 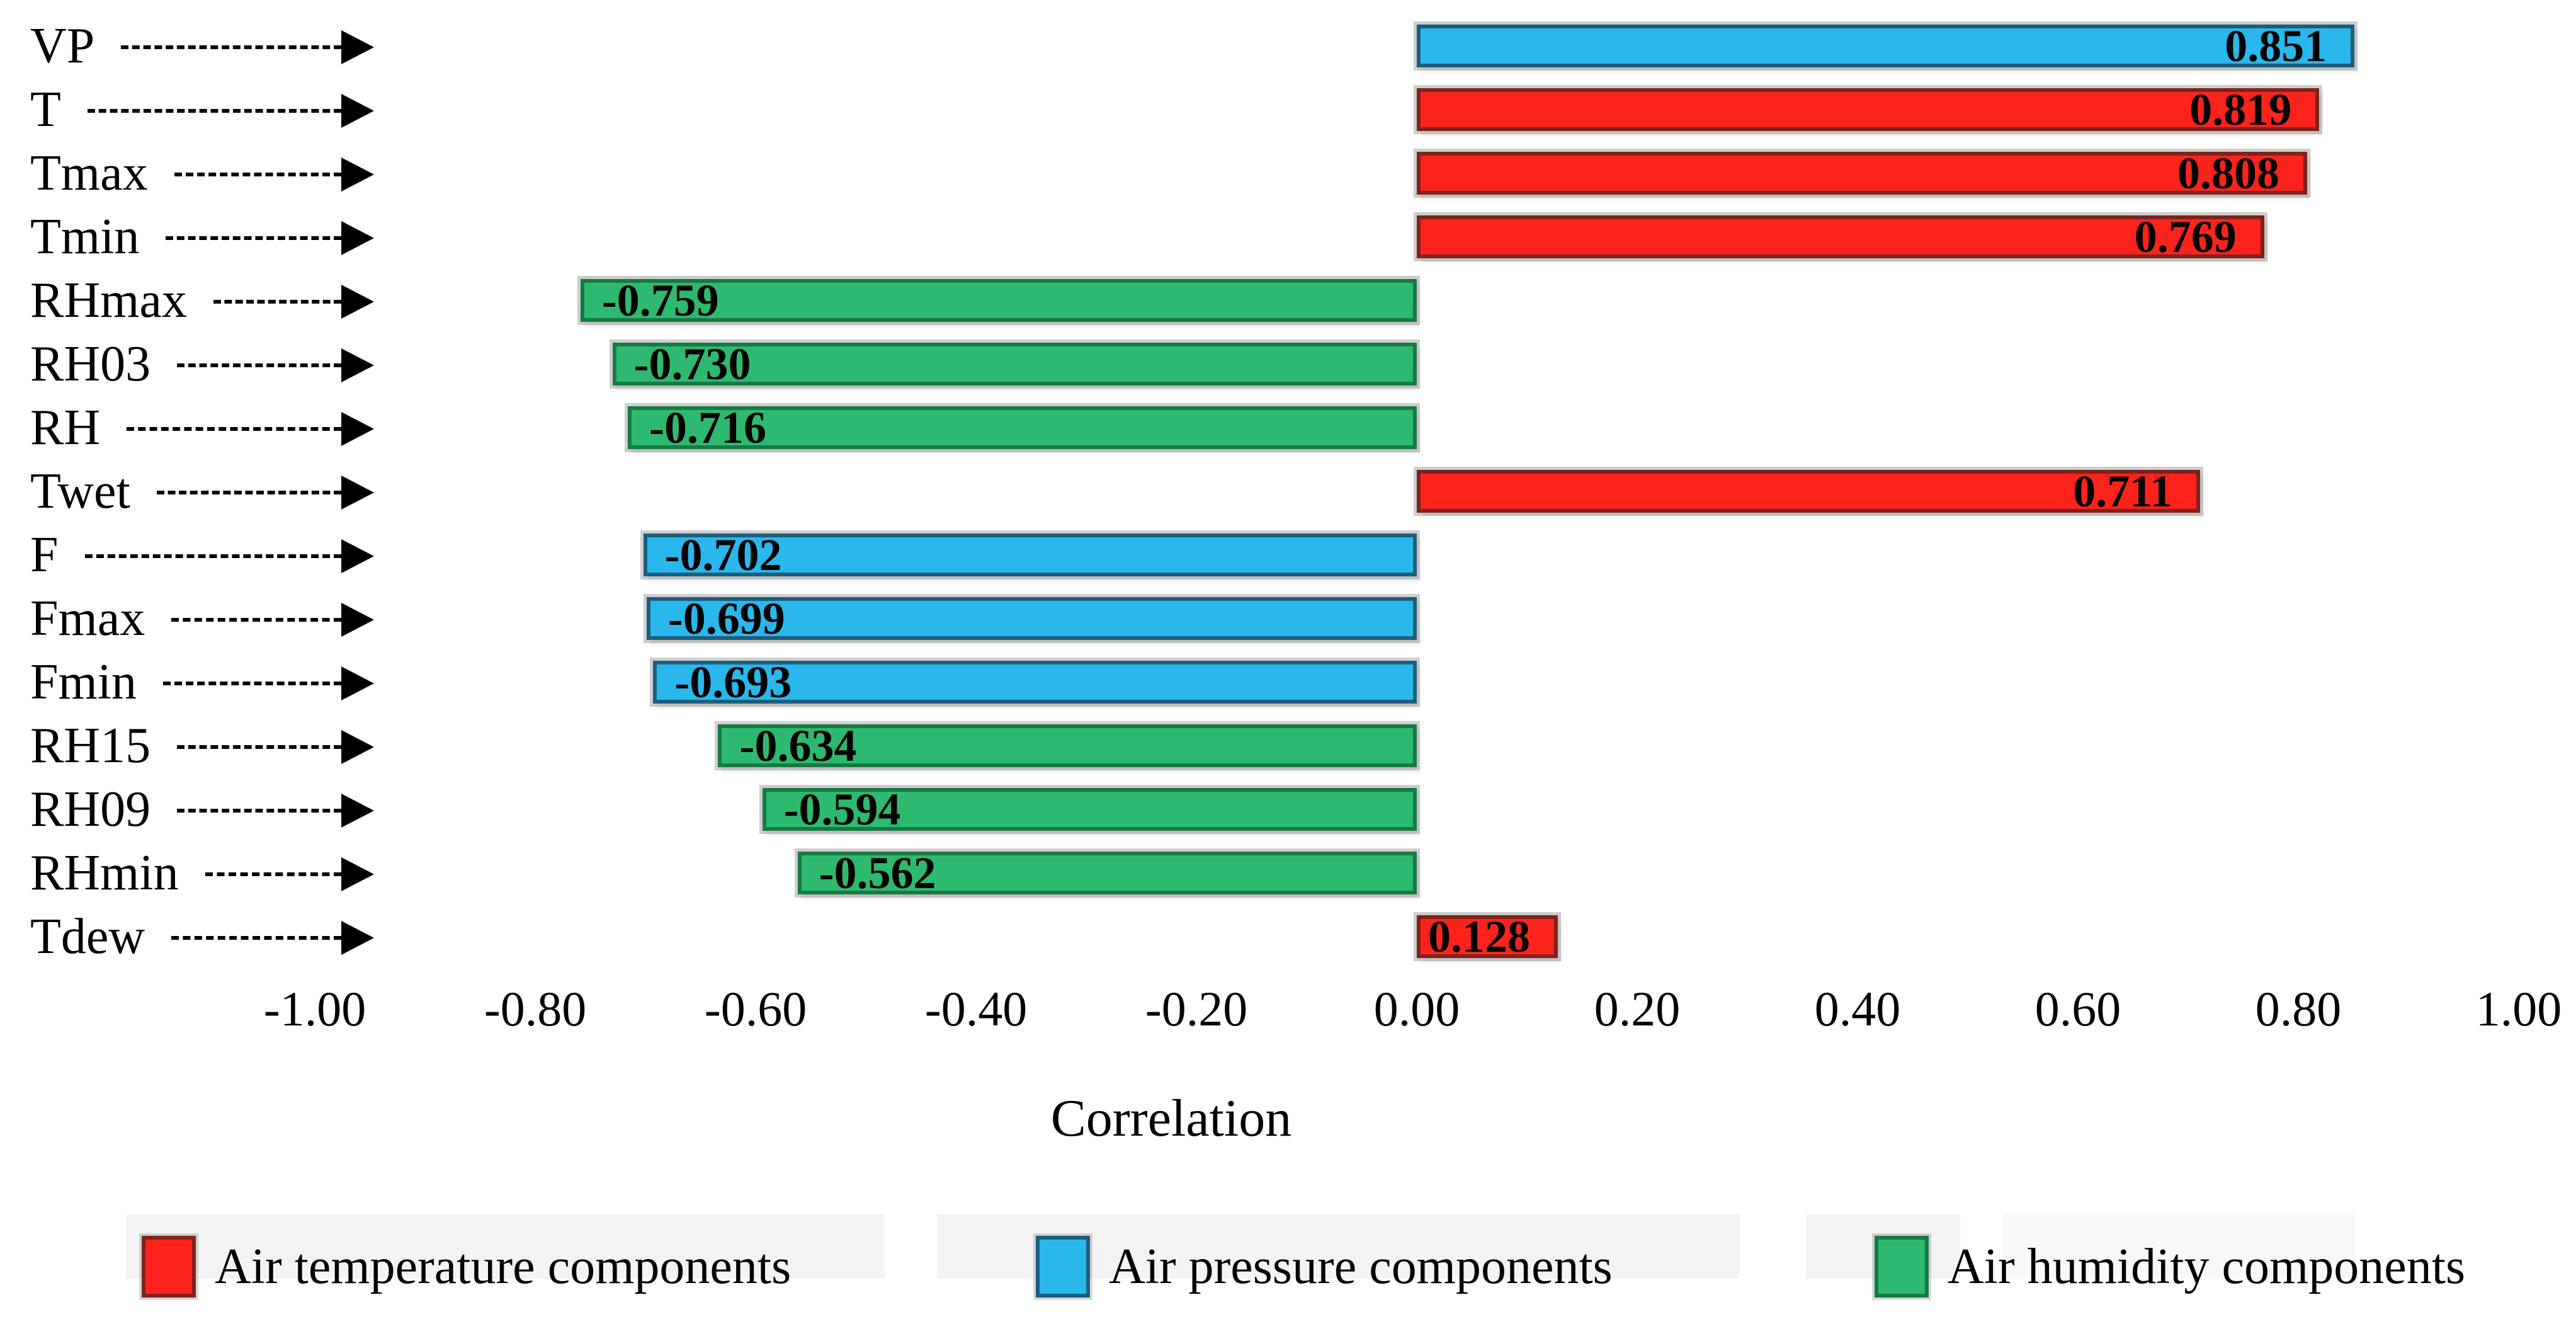 I want to click on legend-label: Air humidity components, so click(x=2207, y=1266).